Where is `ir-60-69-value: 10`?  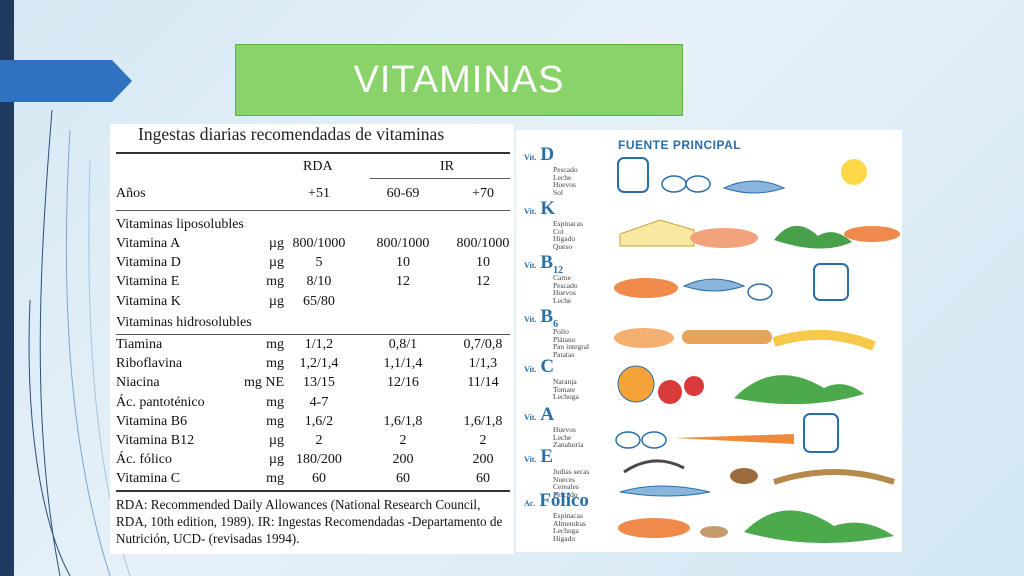
ir-60-69-value: 10 is located at coordinates (403, 263).